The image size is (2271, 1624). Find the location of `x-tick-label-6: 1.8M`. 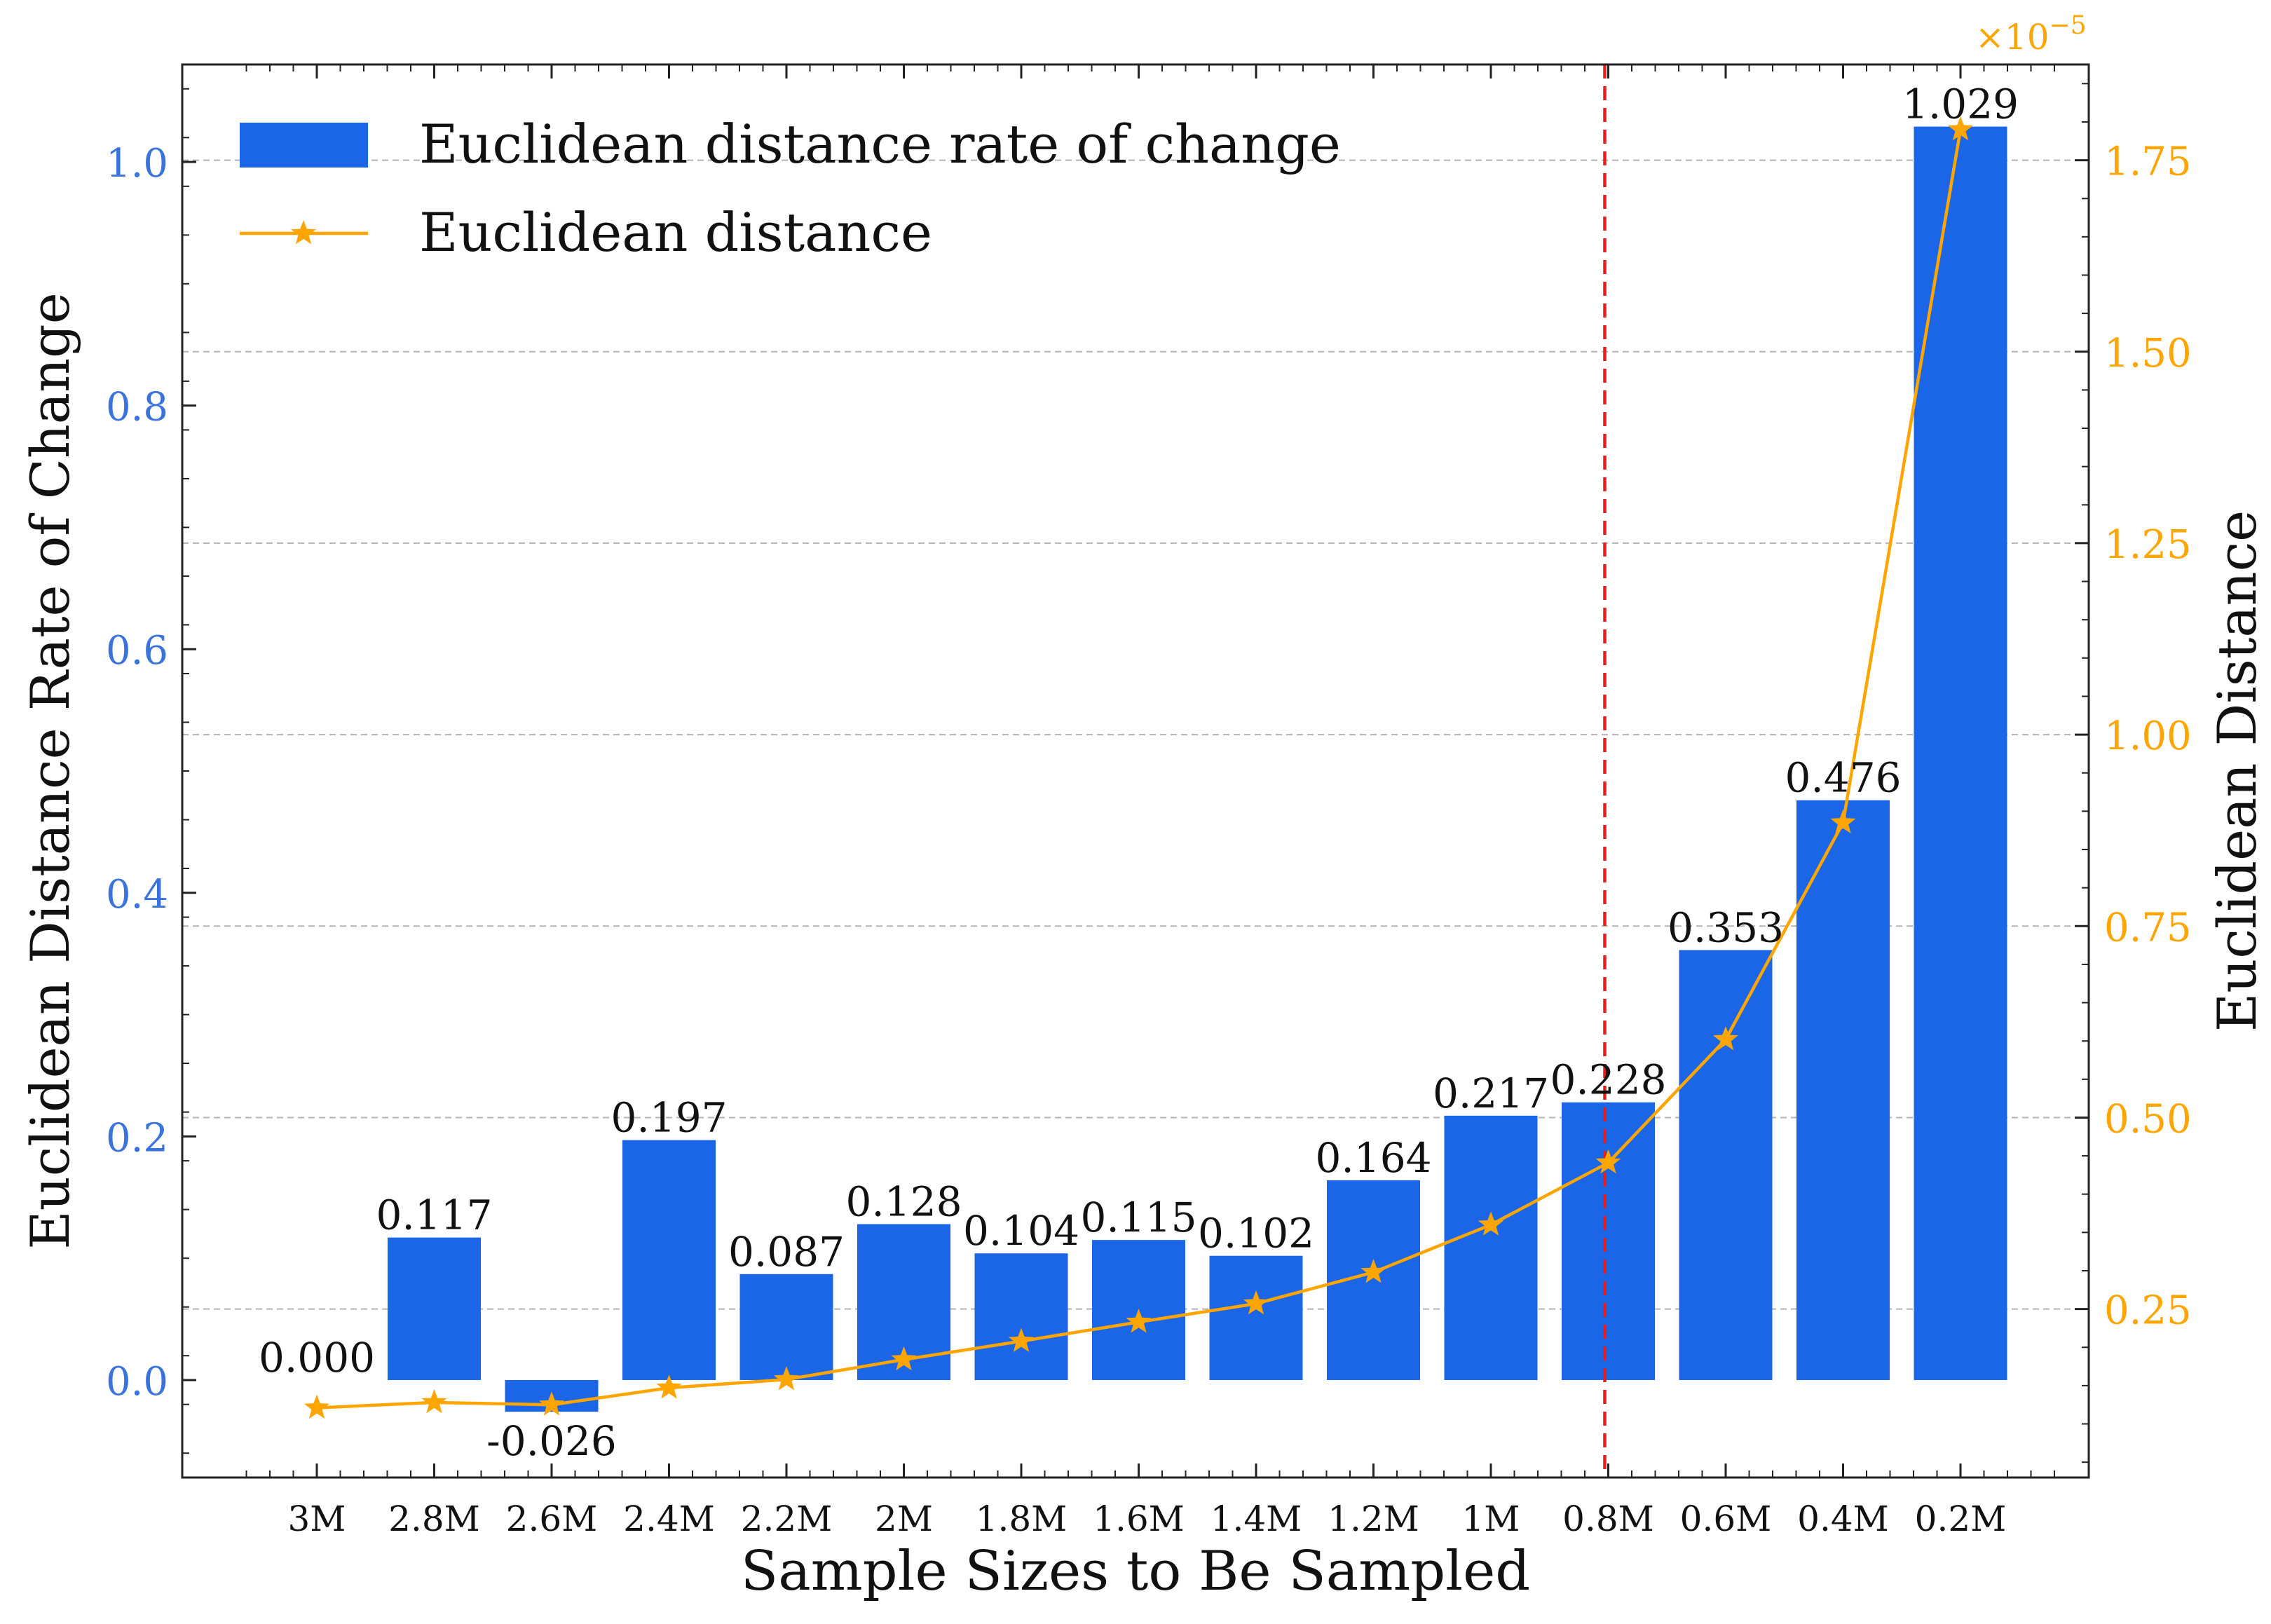

x-tick-label-6: 1.8M is located at coordinates (1022, 1519).